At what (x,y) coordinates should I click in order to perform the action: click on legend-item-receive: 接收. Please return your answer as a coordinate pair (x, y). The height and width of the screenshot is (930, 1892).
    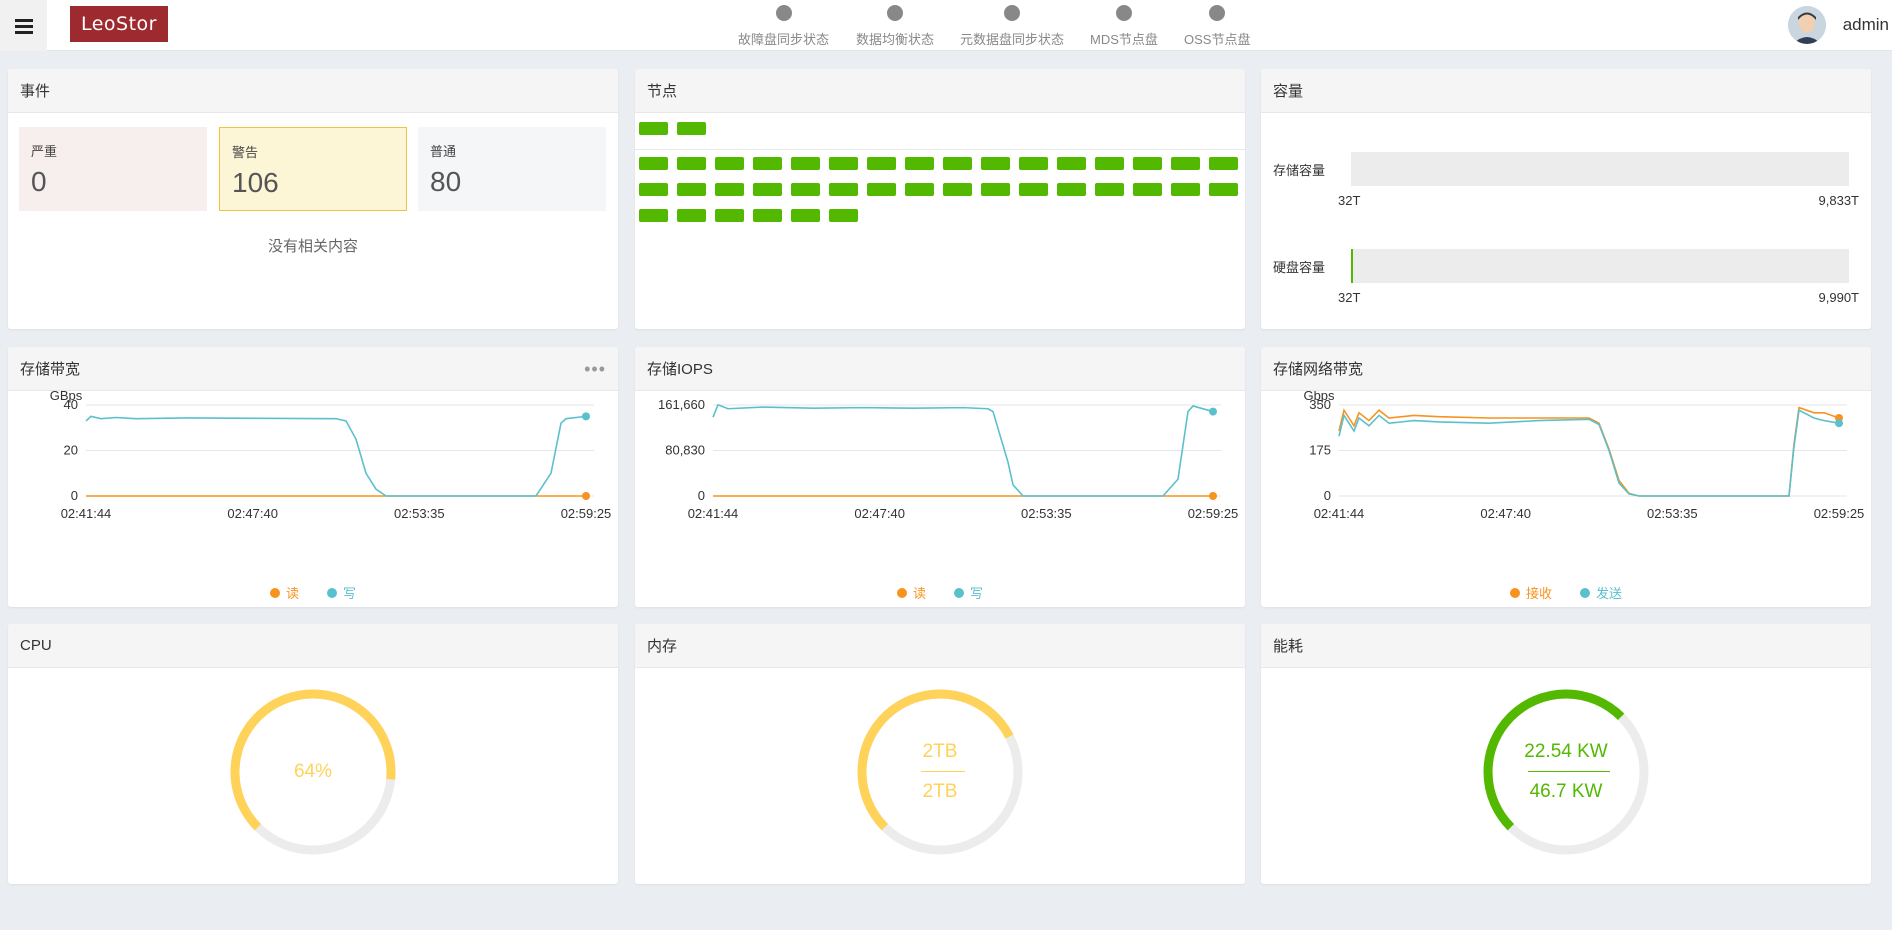
    Looking at the image, I should click on (1530, 592).